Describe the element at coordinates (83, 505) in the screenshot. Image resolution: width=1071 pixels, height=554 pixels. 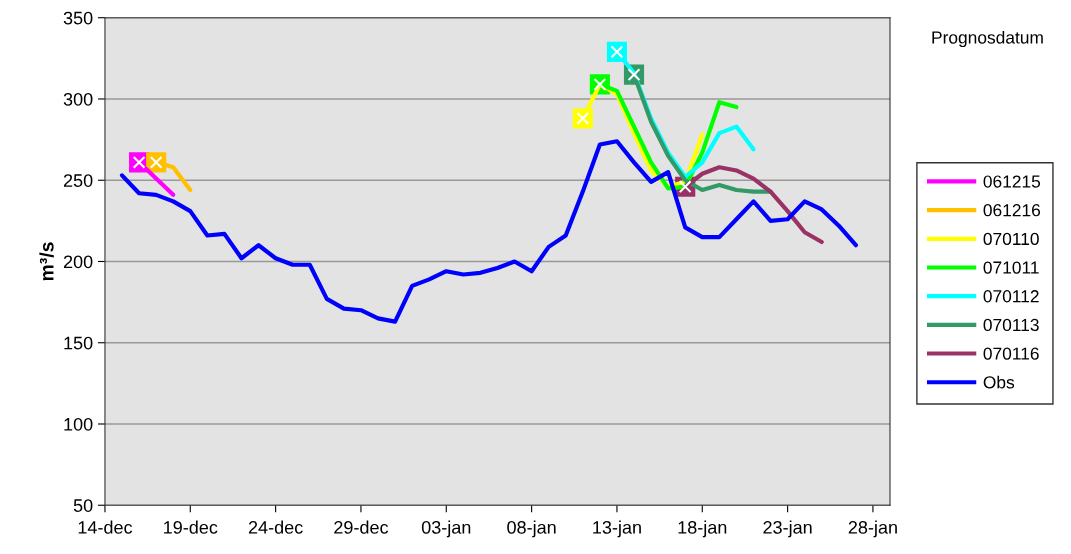
I see `y-tick-label: 50` at that location.